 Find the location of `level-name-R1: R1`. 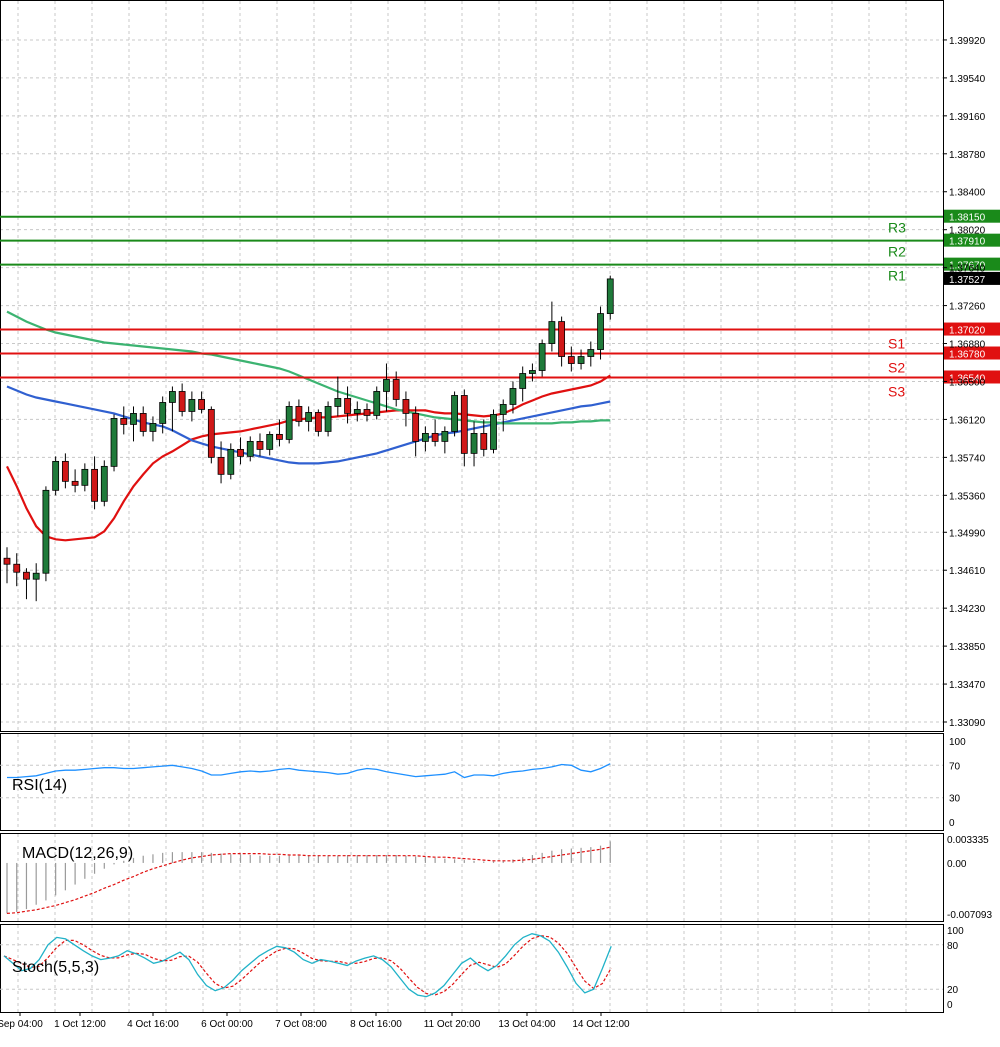

level-name-R1: R1 is located at coordinates (897, 276).